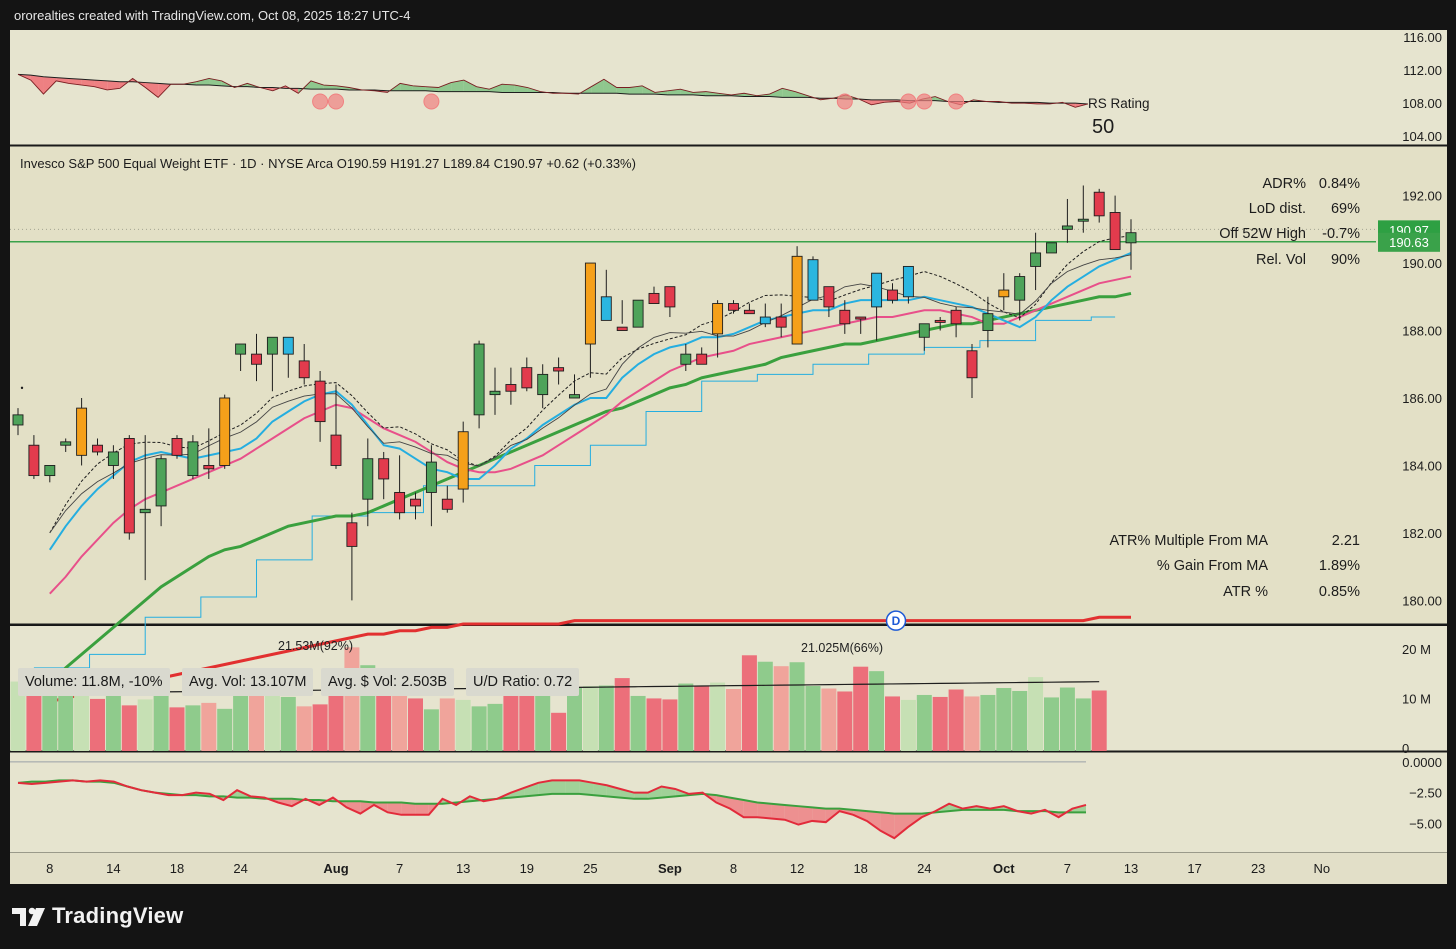  What do you see at coordinates (1416, 698) in the screenshot?
I see `volume-y-tick-label: 10 M` at bounding box center [1416, 698].